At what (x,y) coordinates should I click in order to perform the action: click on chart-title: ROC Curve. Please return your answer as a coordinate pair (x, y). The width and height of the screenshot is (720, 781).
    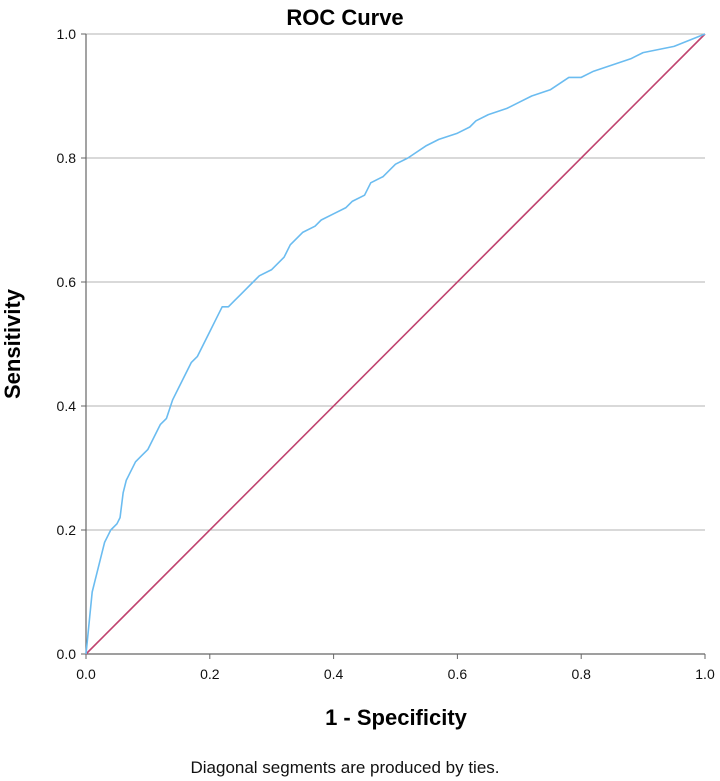
    Looking at the image, I should click on (344, 17).